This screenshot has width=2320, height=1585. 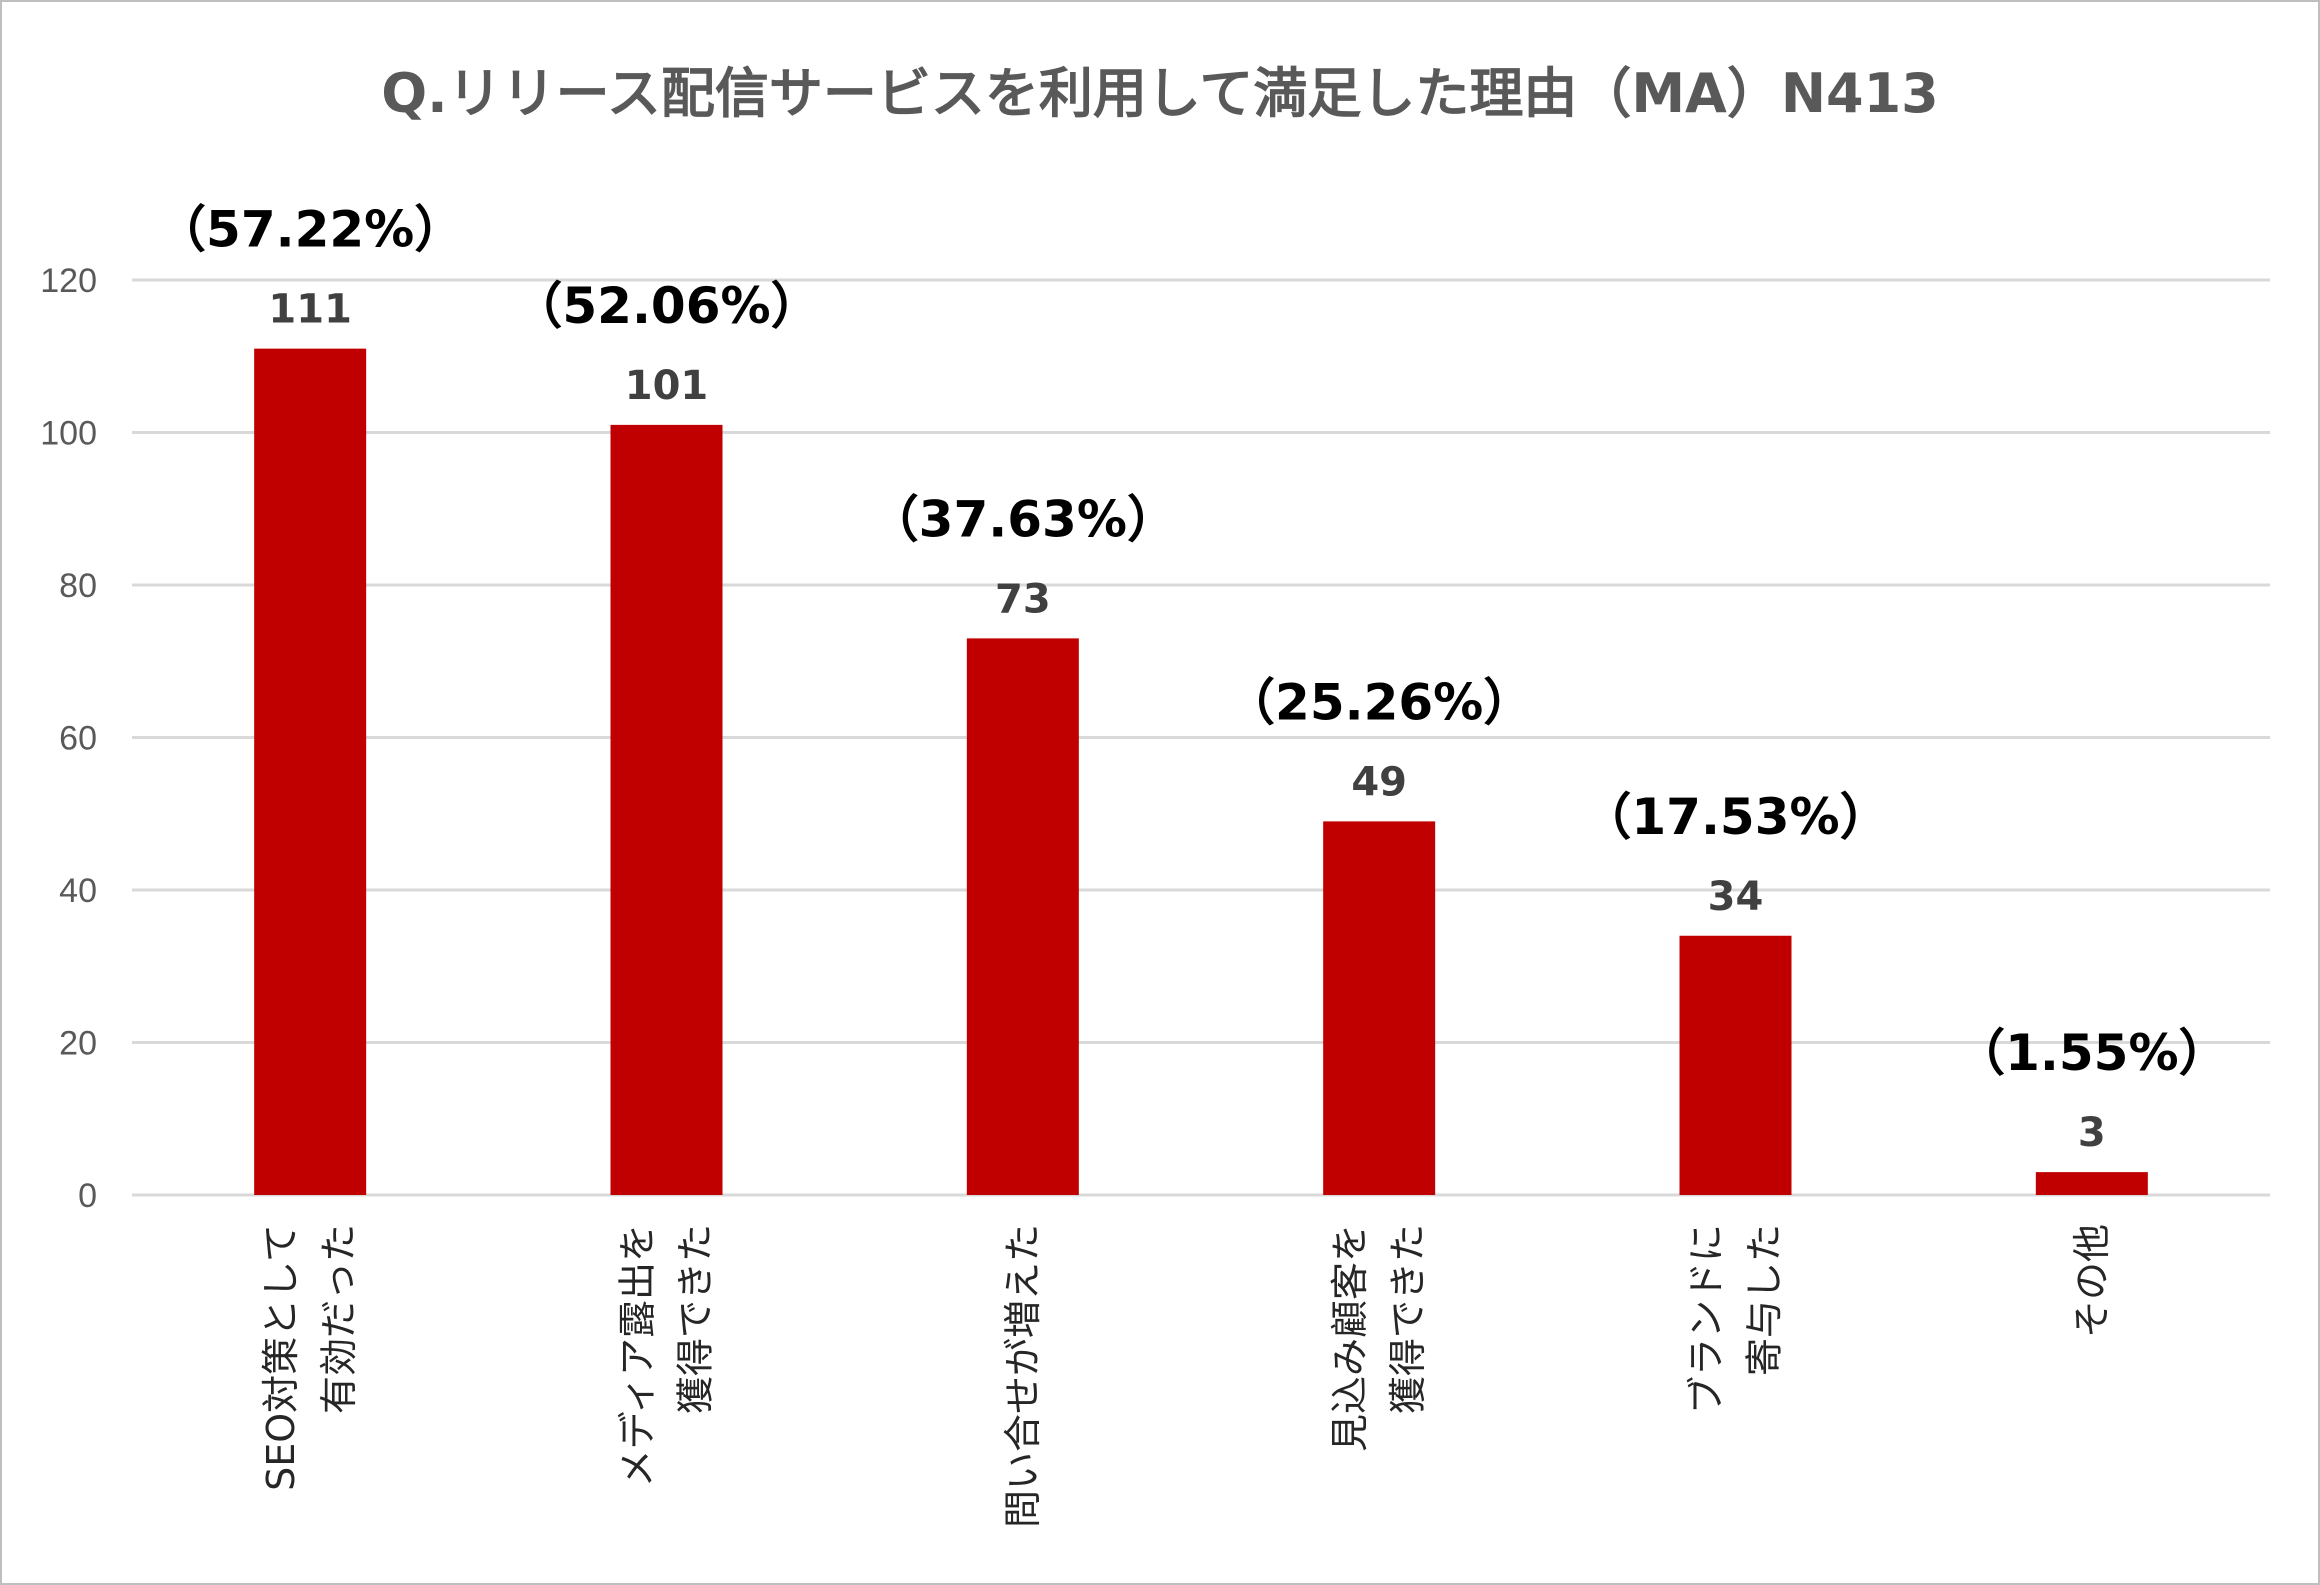 What do you see at coordinates (310, 230) in the screenshot?
I see `percent-label: （57.22%）` at bounding box center [310, 230].